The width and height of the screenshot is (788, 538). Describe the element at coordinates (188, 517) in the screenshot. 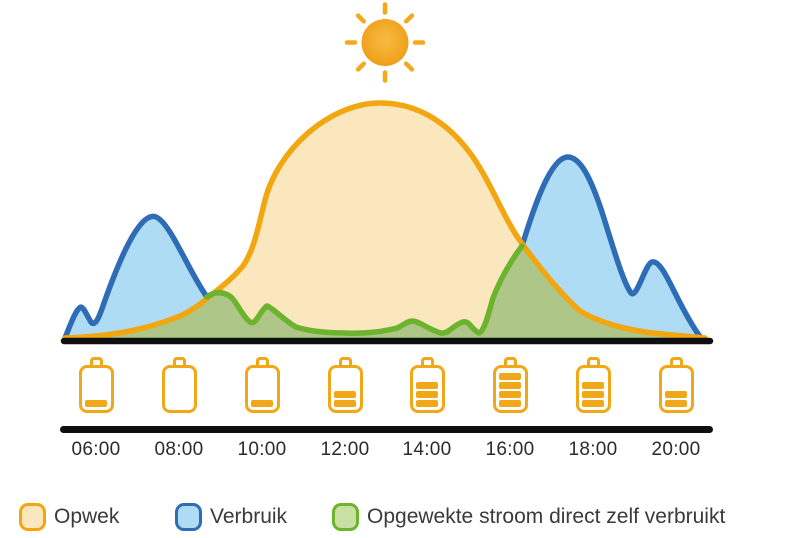

I see `verbruik-swatch-icon` at that location.